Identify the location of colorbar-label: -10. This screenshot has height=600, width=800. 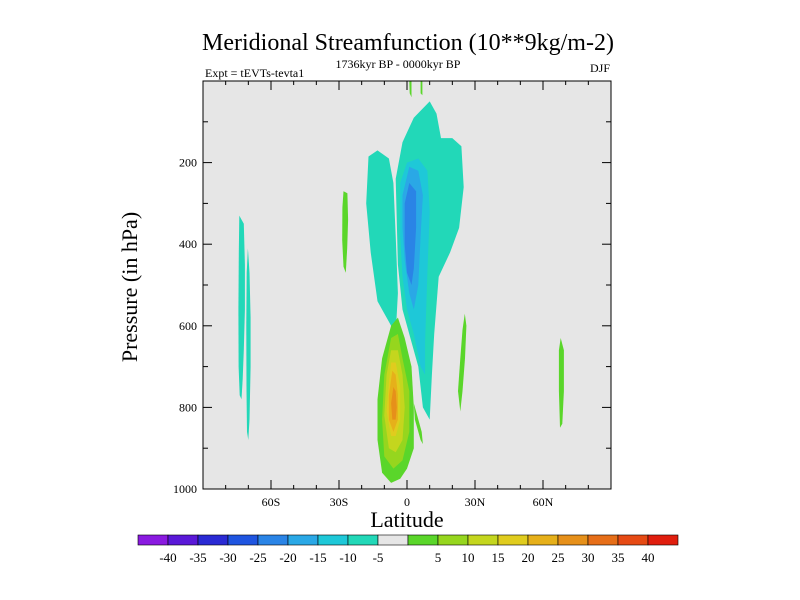
(347, 557).